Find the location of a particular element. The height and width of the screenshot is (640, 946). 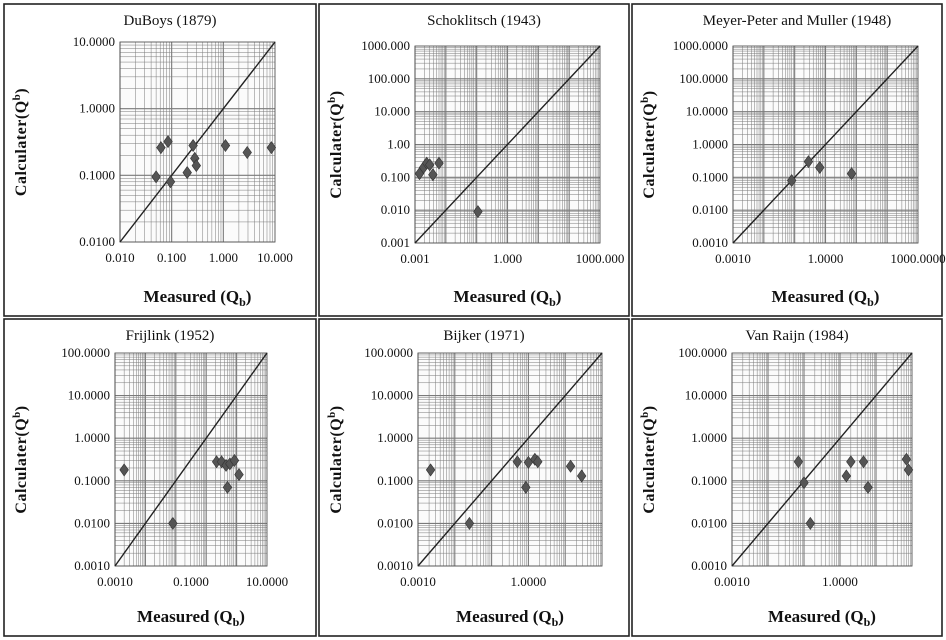

chart-title: DuBoys (1879) is located at coordinates (170, 21).